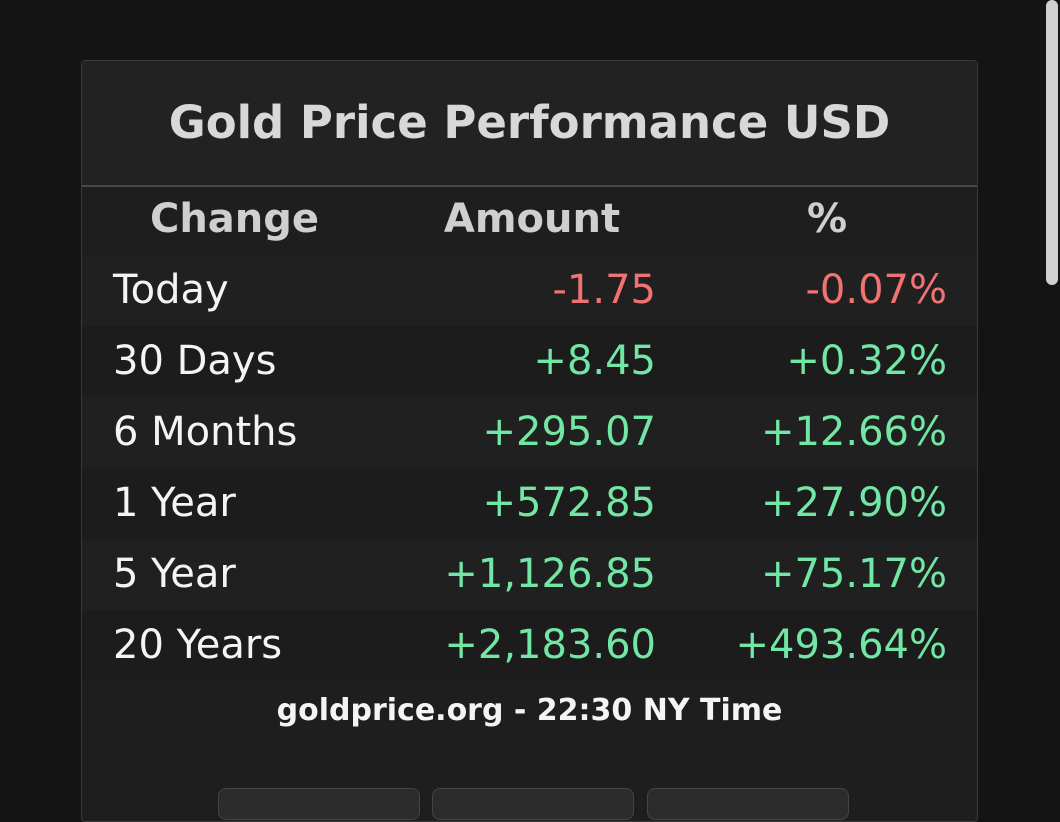 This screenshot has height=822, width=1060. What do you see at coordinates (529, 710) in the screenshot?
I see `footer-note: goldprice.org - 22:30 NY Time` at bounding box center [529, 710].